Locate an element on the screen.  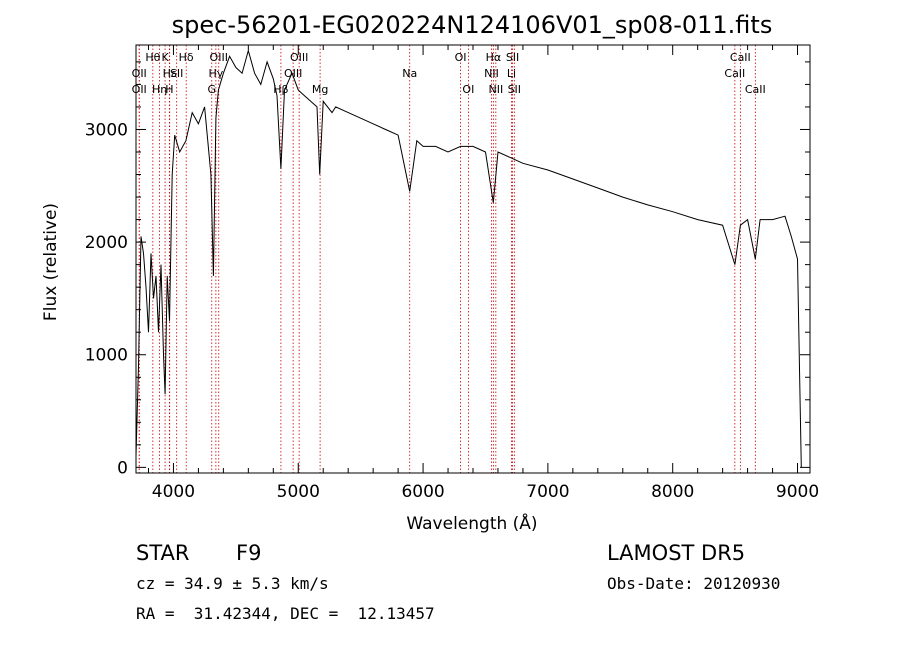
survey-name: LAMOST DR5 is located at coordinates (676, 553).